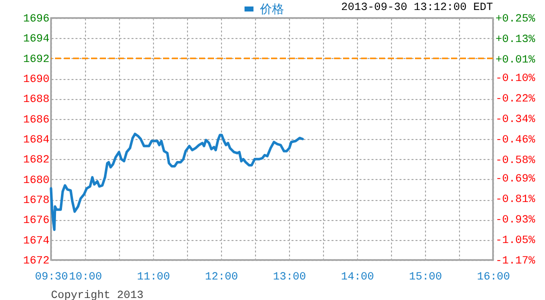 This screenshot has height=300, width=545. Describe the element at coordinates (516, 140) in the screenshot. I see `y2-tick-label: -0.46%` at that location.